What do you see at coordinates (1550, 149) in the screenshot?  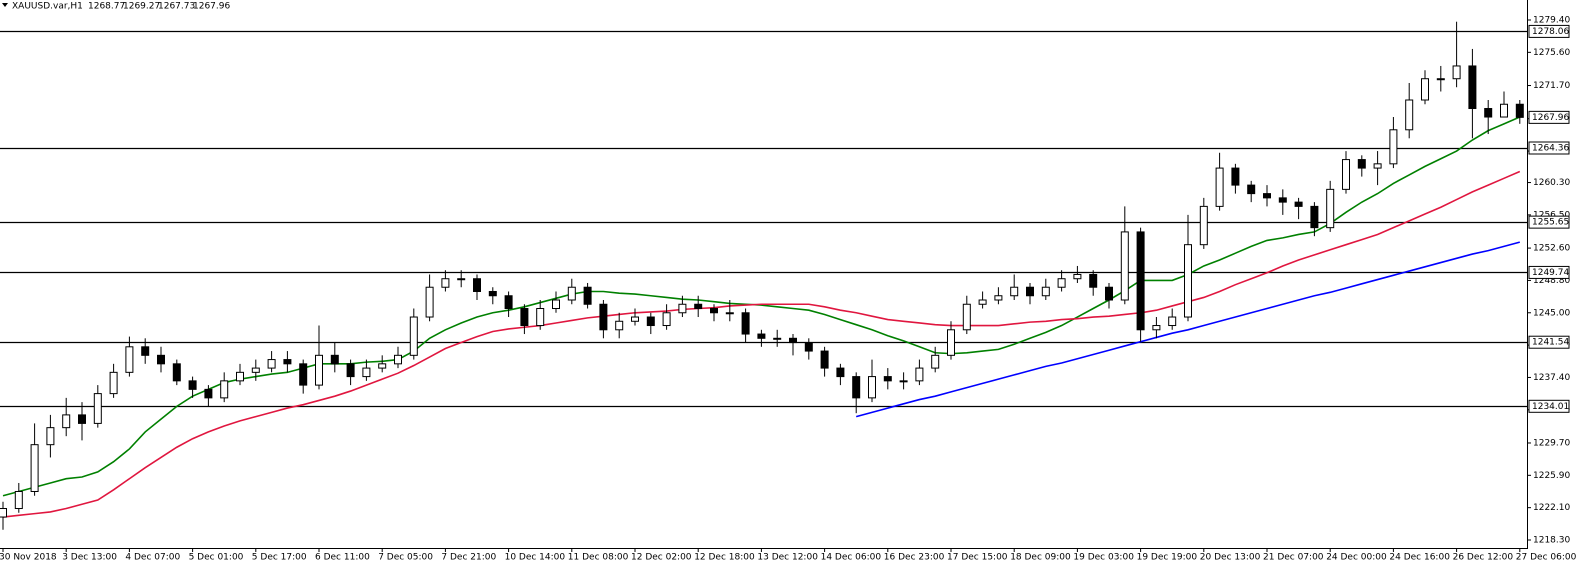 I see `level-label: 1264.36` at bounding box center [1550, 149].